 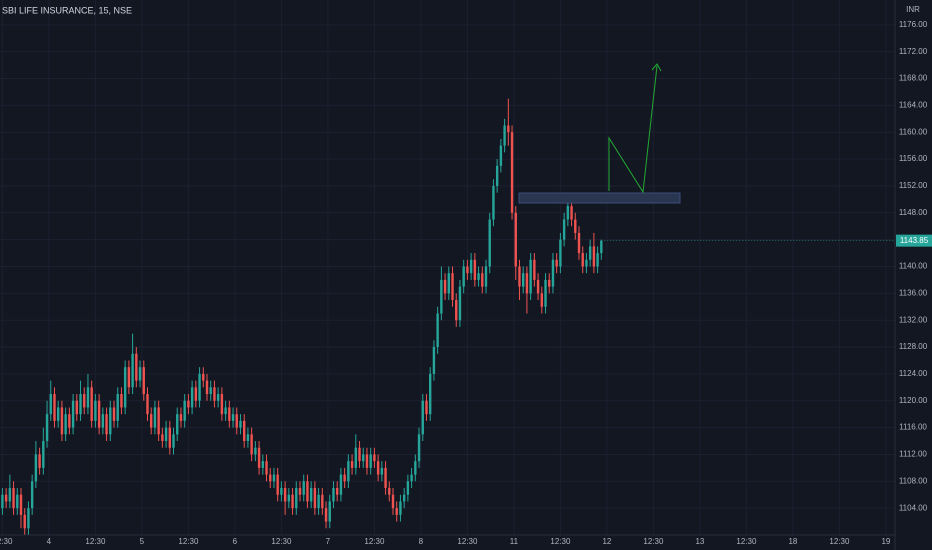 What do you see at coordinates (656, 67) in the screenshot?
I see `arrow-head` at bounding box center [656, 67].